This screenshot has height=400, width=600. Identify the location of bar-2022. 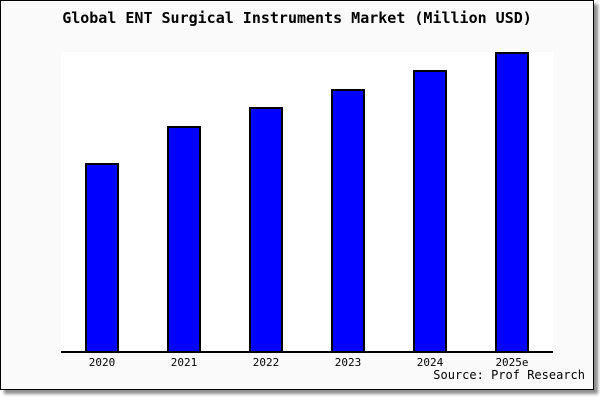
(266, 229).